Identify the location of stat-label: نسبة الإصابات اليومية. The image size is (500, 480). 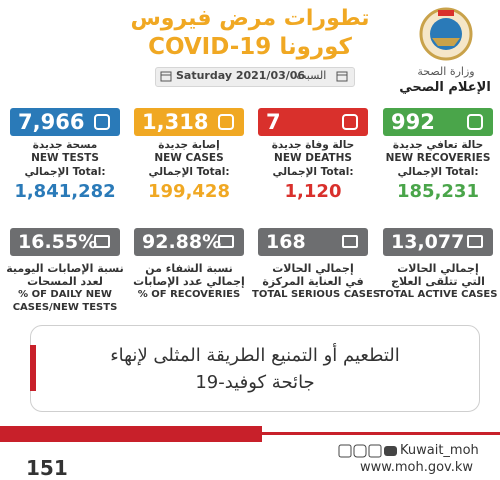
(65, 268).